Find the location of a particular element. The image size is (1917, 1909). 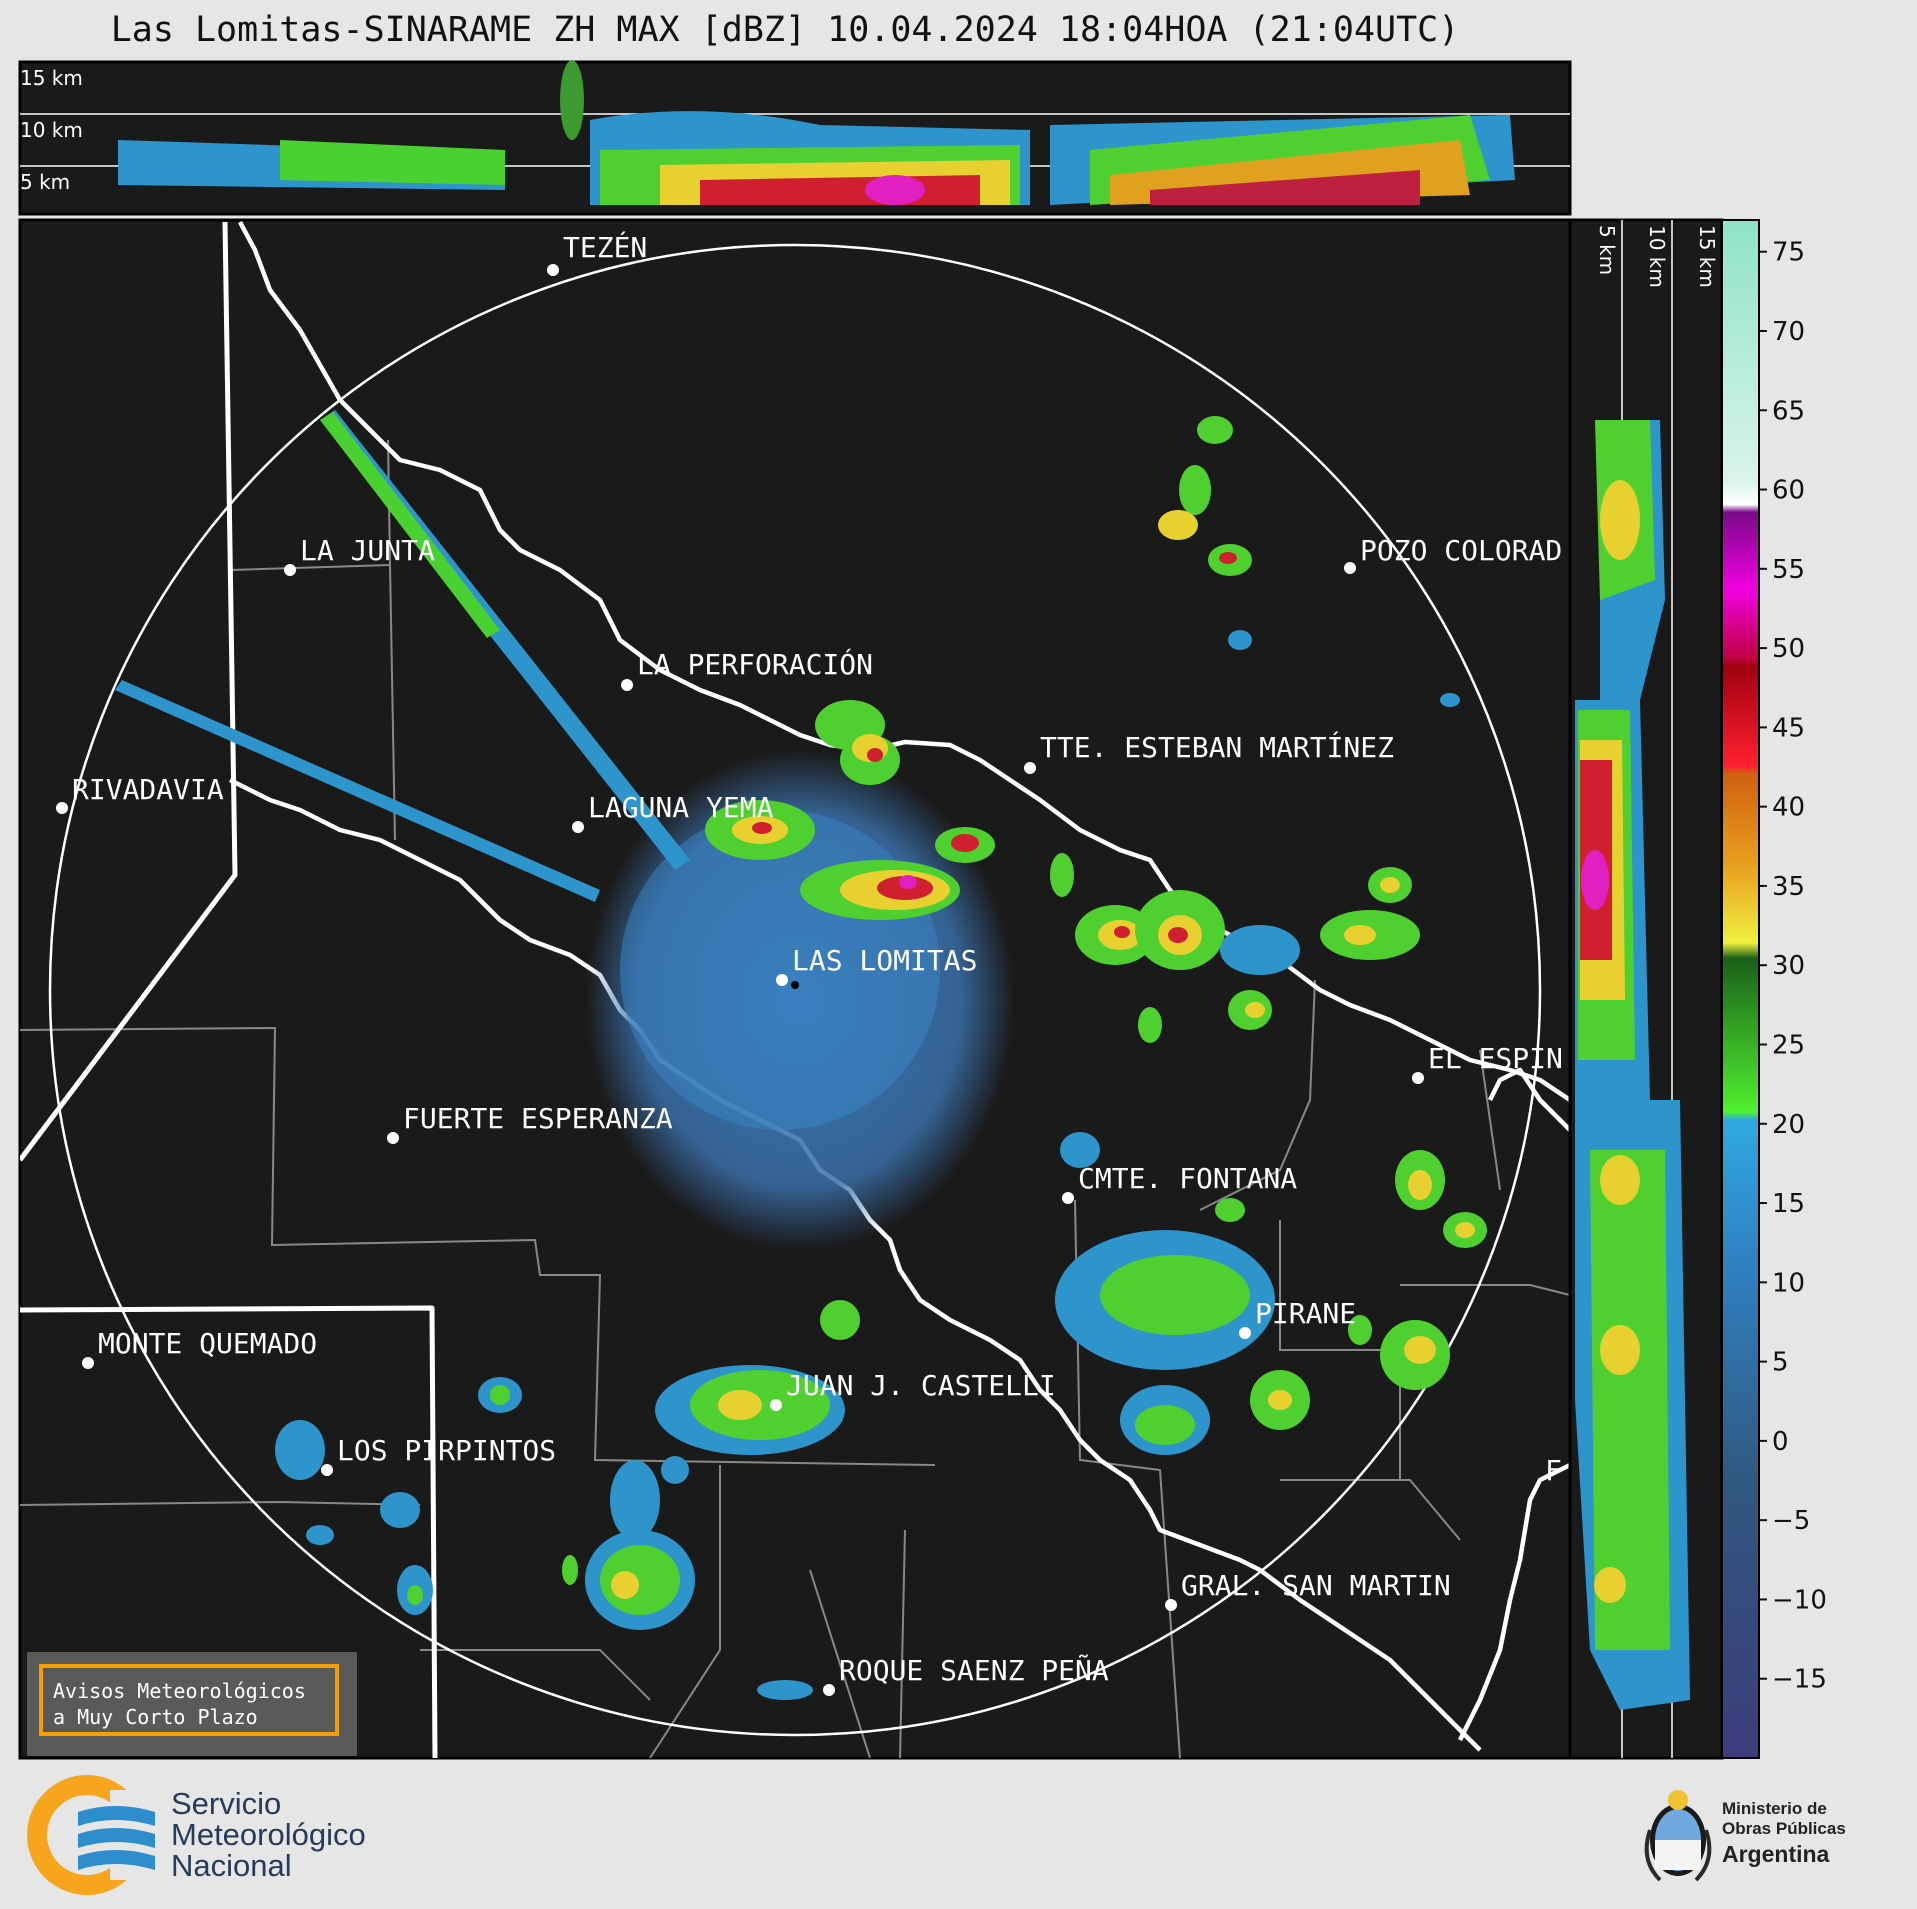

smn-line-3: Nacional is located at coordinates (231, 1865).